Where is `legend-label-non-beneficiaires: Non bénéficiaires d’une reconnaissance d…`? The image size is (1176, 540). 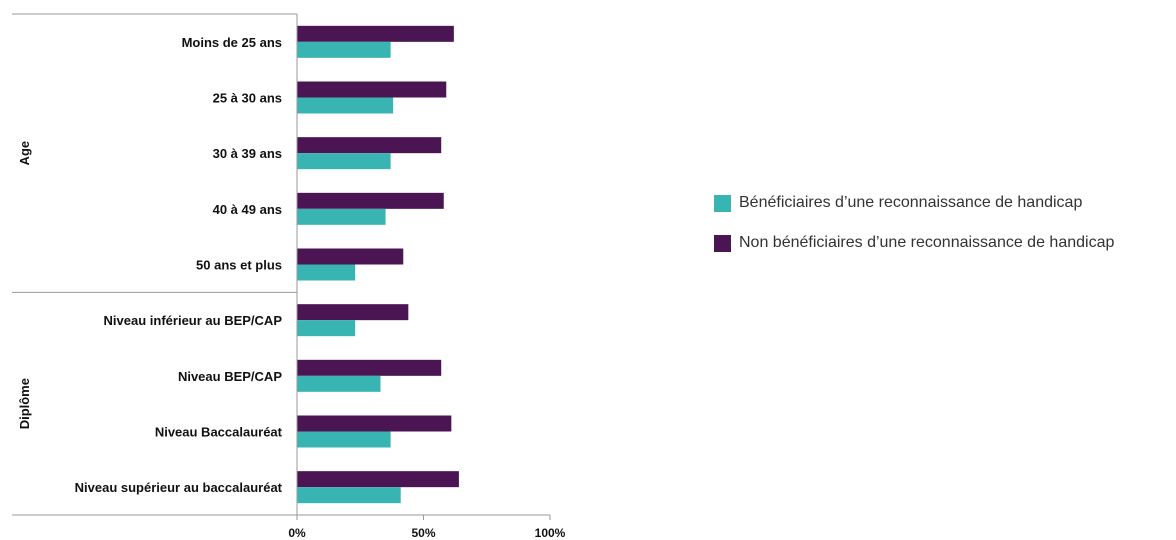
legend-label-non-beneficiaires: Non bénéficiaires d’une reconnaissance d… is located at coordinates (927, 242).